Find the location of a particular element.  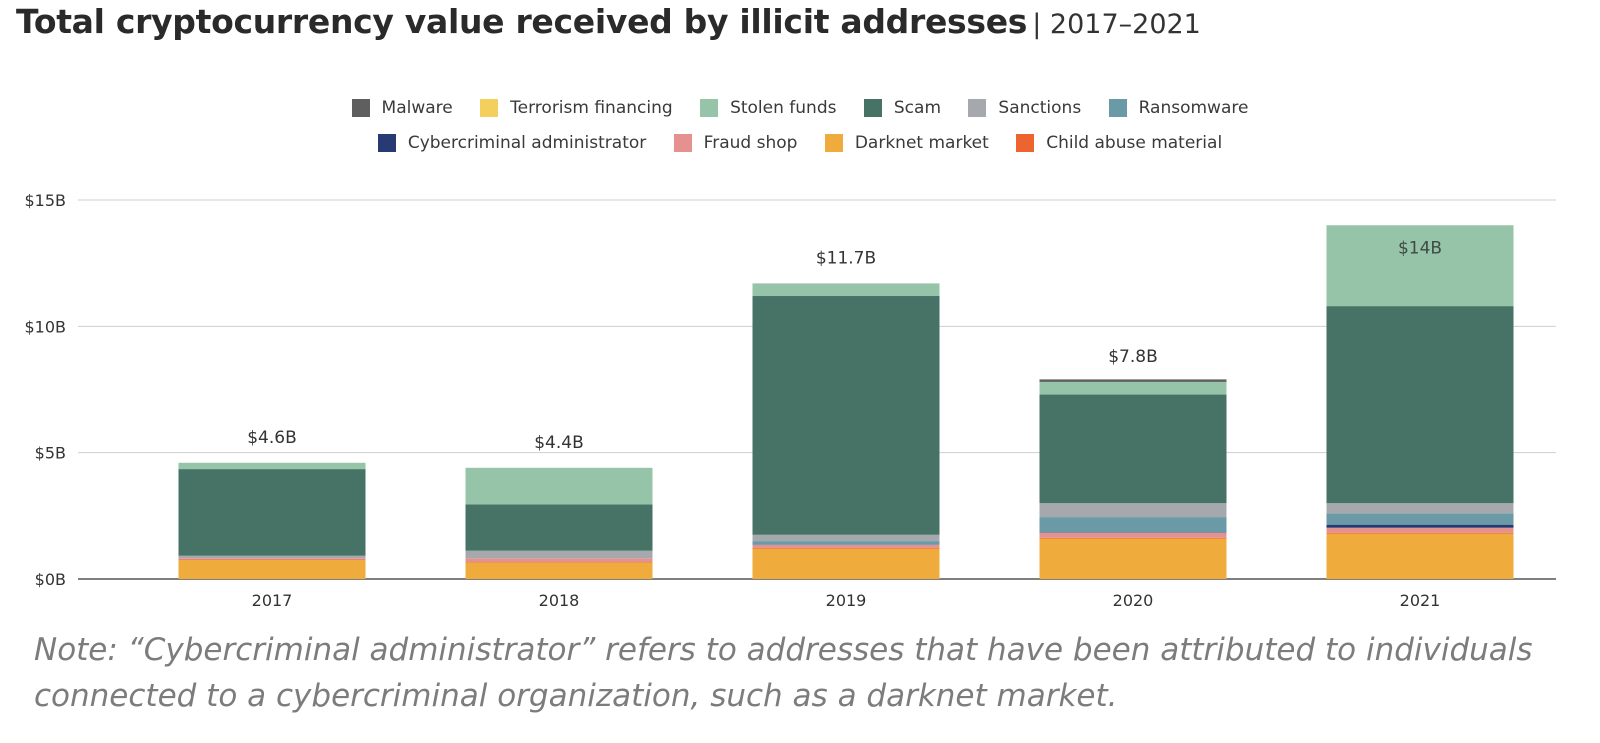

legend-label: Child abuse material is located at coordinates (1134, 143).